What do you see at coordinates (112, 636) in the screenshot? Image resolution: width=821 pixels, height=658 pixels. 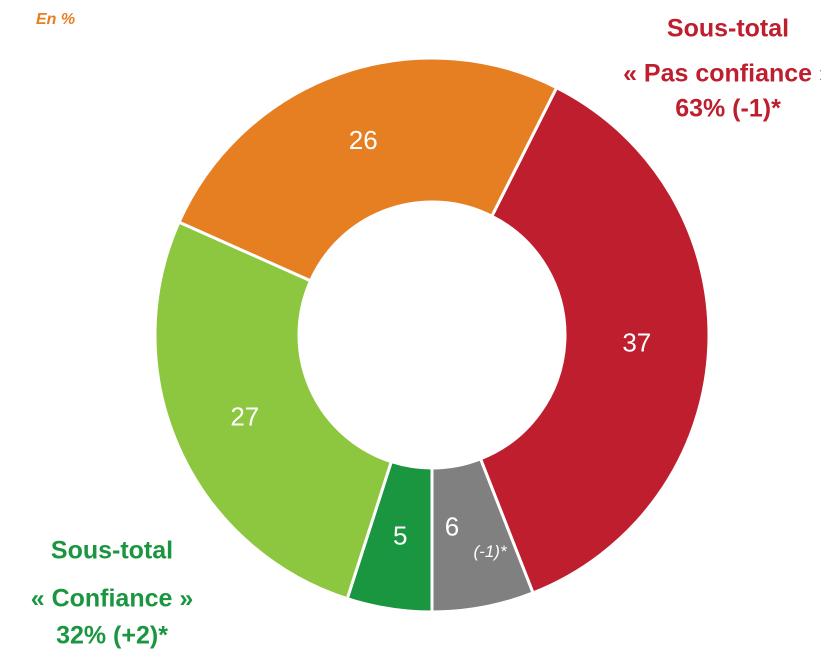 I see `annotation-value: 32% (+2)*` at bounding box center [112, 636].